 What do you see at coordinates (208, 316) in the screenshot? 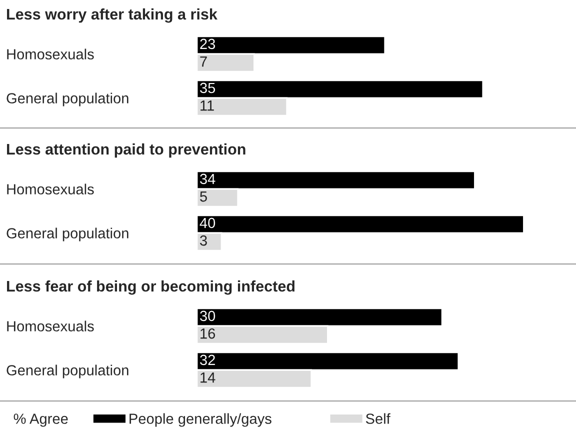
I see `data-label: 30` at bounding box center [208, 316].